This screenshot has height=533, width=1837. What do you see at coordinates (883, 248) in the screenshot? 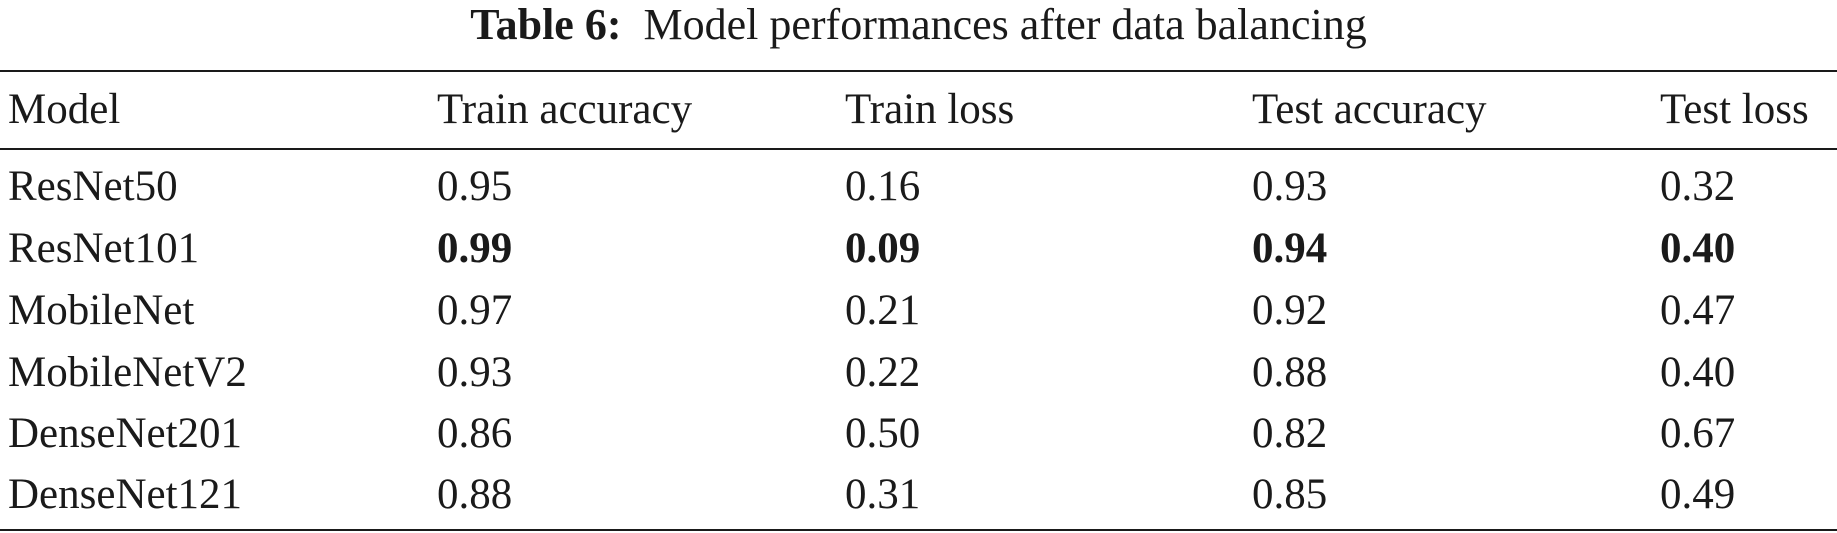
I see `train-loss-cell: 0.09` at bounding box center [883, 248].